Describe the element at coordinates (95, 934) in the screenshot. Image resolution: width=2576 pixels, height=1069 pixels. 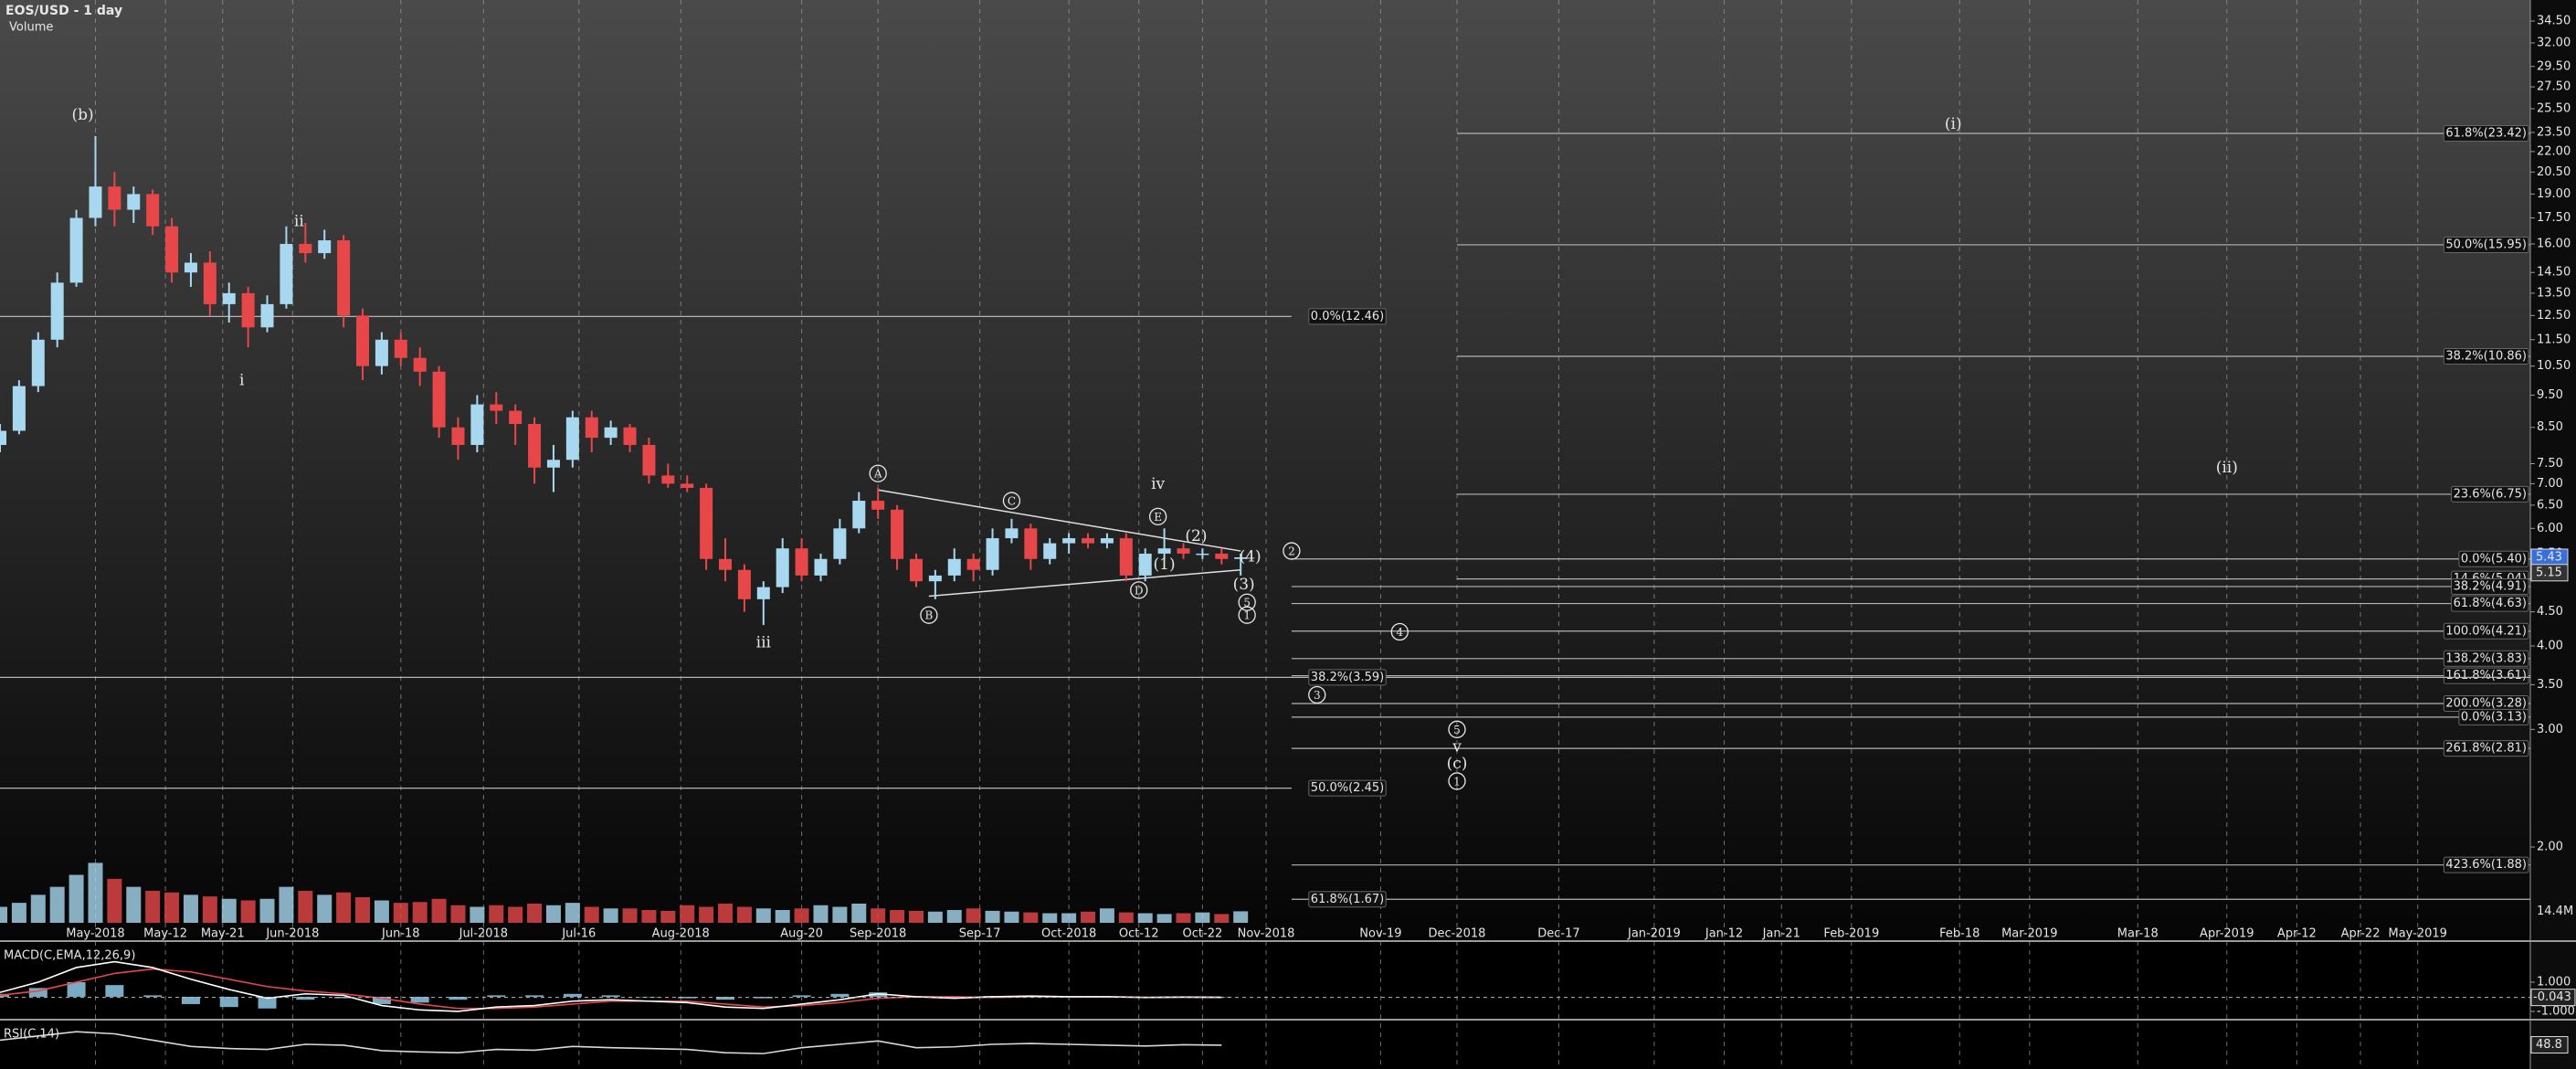
I see `x-tick-label: May-2018` at that location.